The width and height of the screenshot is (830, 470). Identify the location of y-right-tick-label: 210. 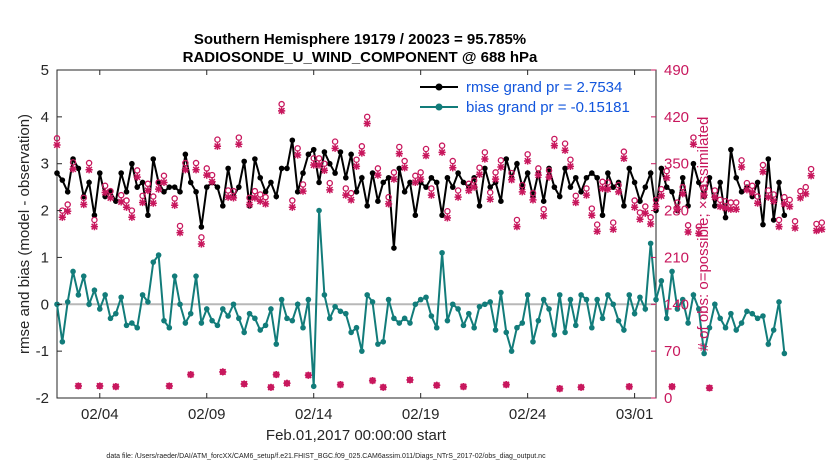
(676, 257).